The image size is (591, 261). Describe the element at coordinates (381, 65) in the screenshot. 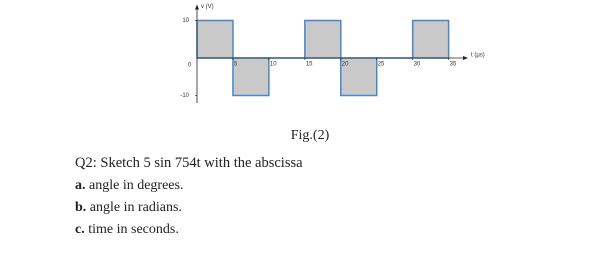

I see `x-tick-label: 25` at that location.